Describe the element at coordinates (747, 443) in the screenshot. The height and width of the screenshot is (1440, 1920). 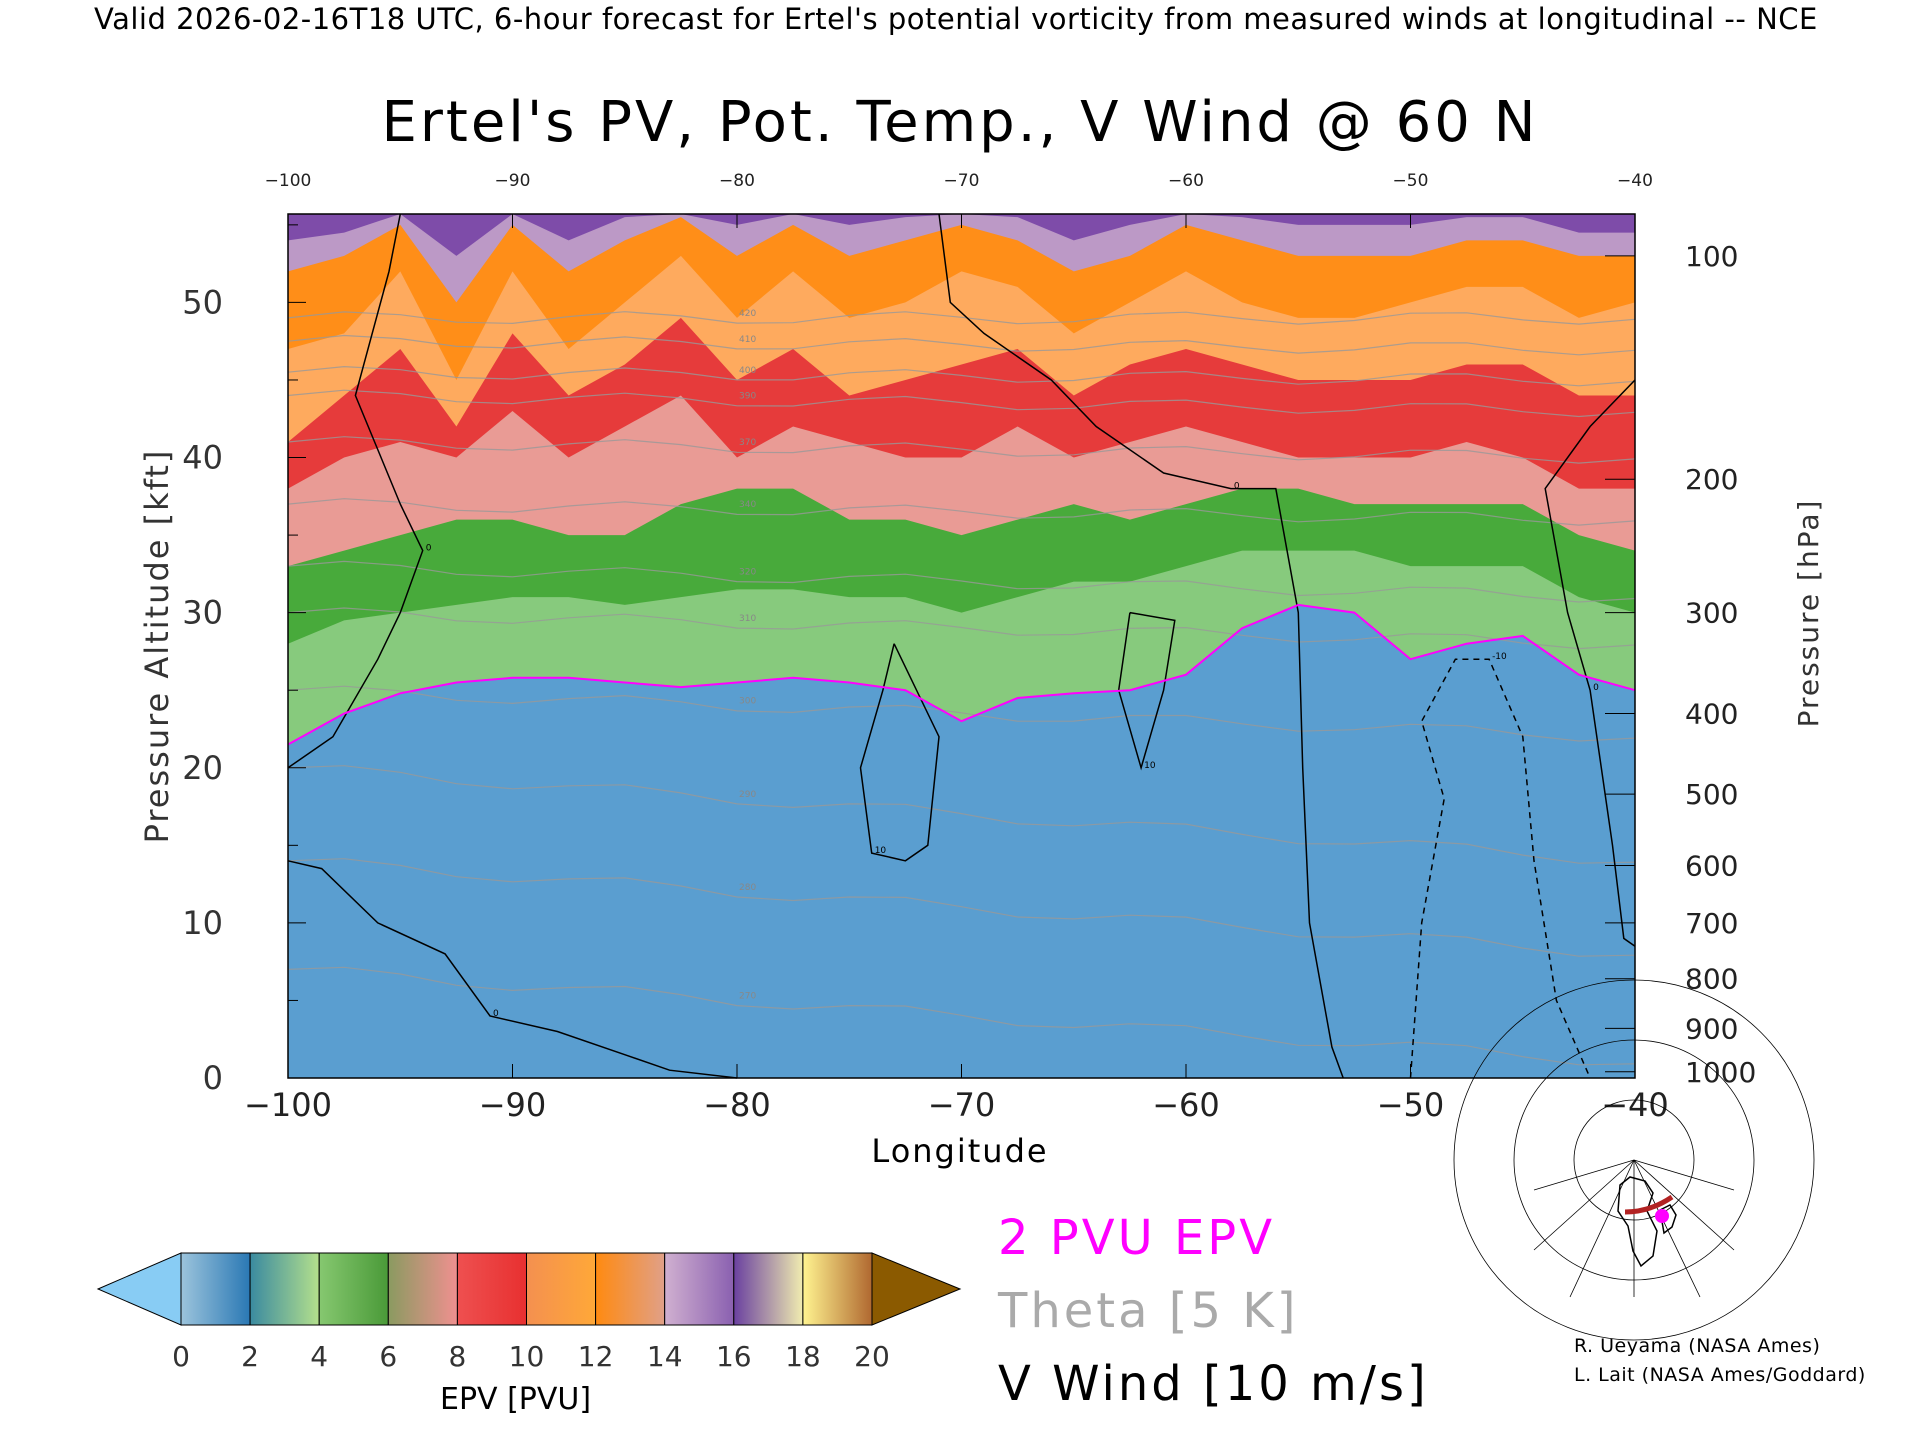
I see `theta-label: 370` at that location.